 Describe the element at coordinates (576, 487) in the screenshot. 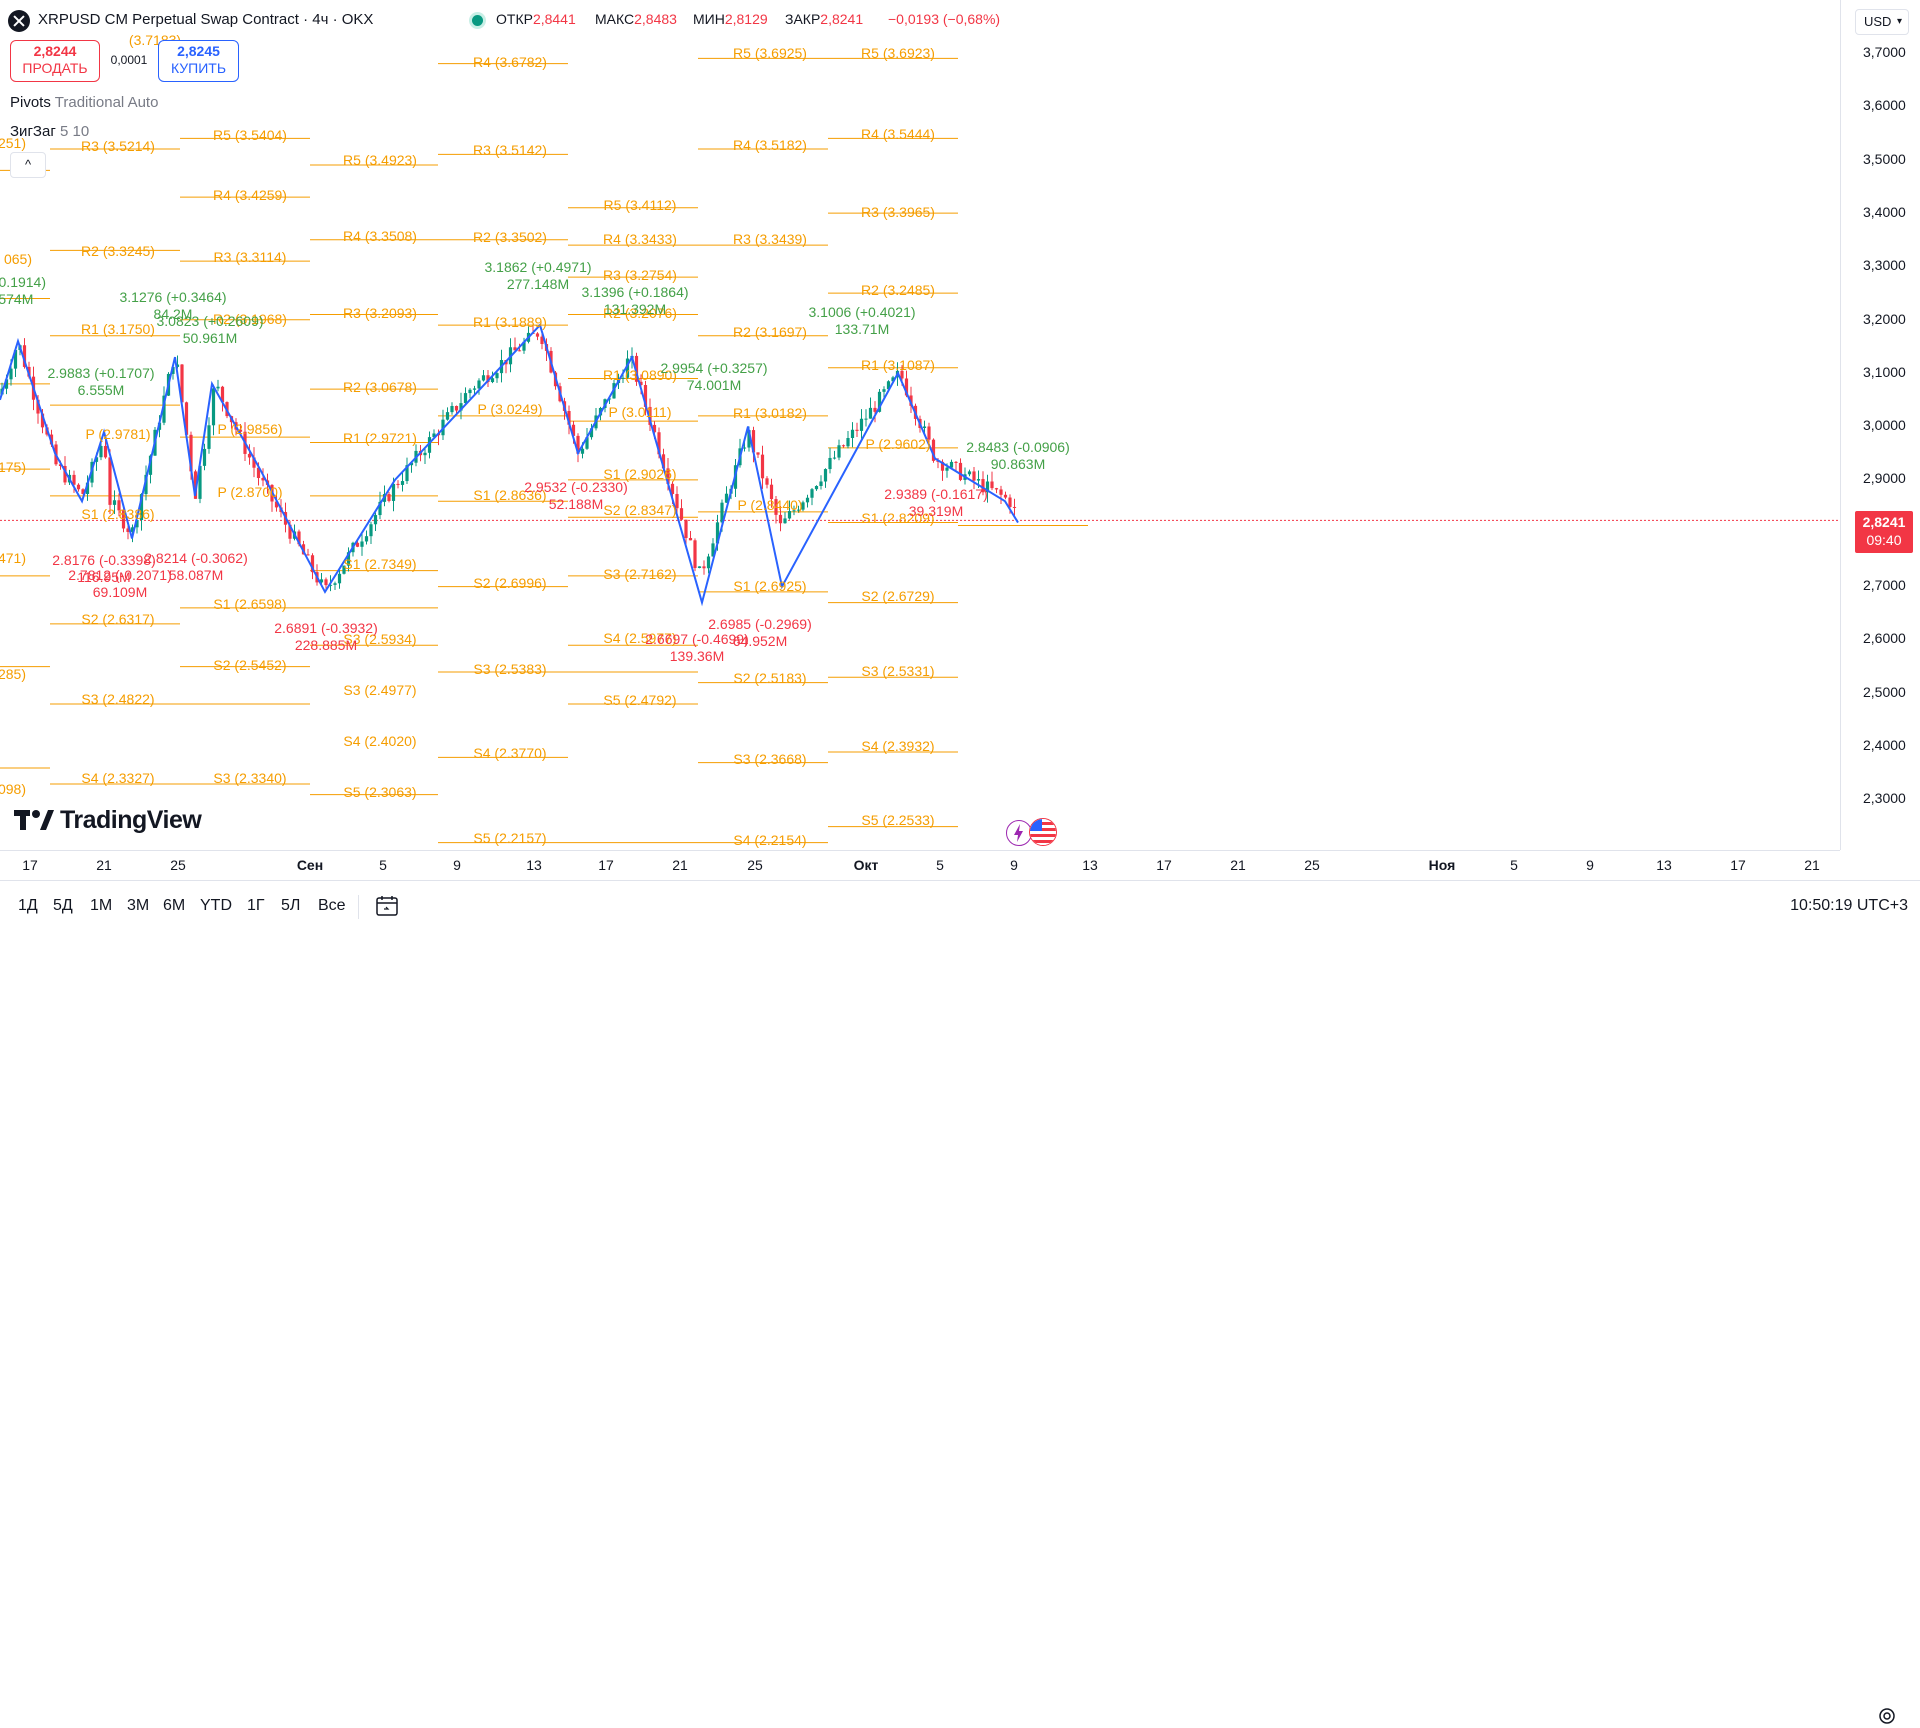

I see `zigzag-price-label: 2.9532 (-0.2330)` at that location.